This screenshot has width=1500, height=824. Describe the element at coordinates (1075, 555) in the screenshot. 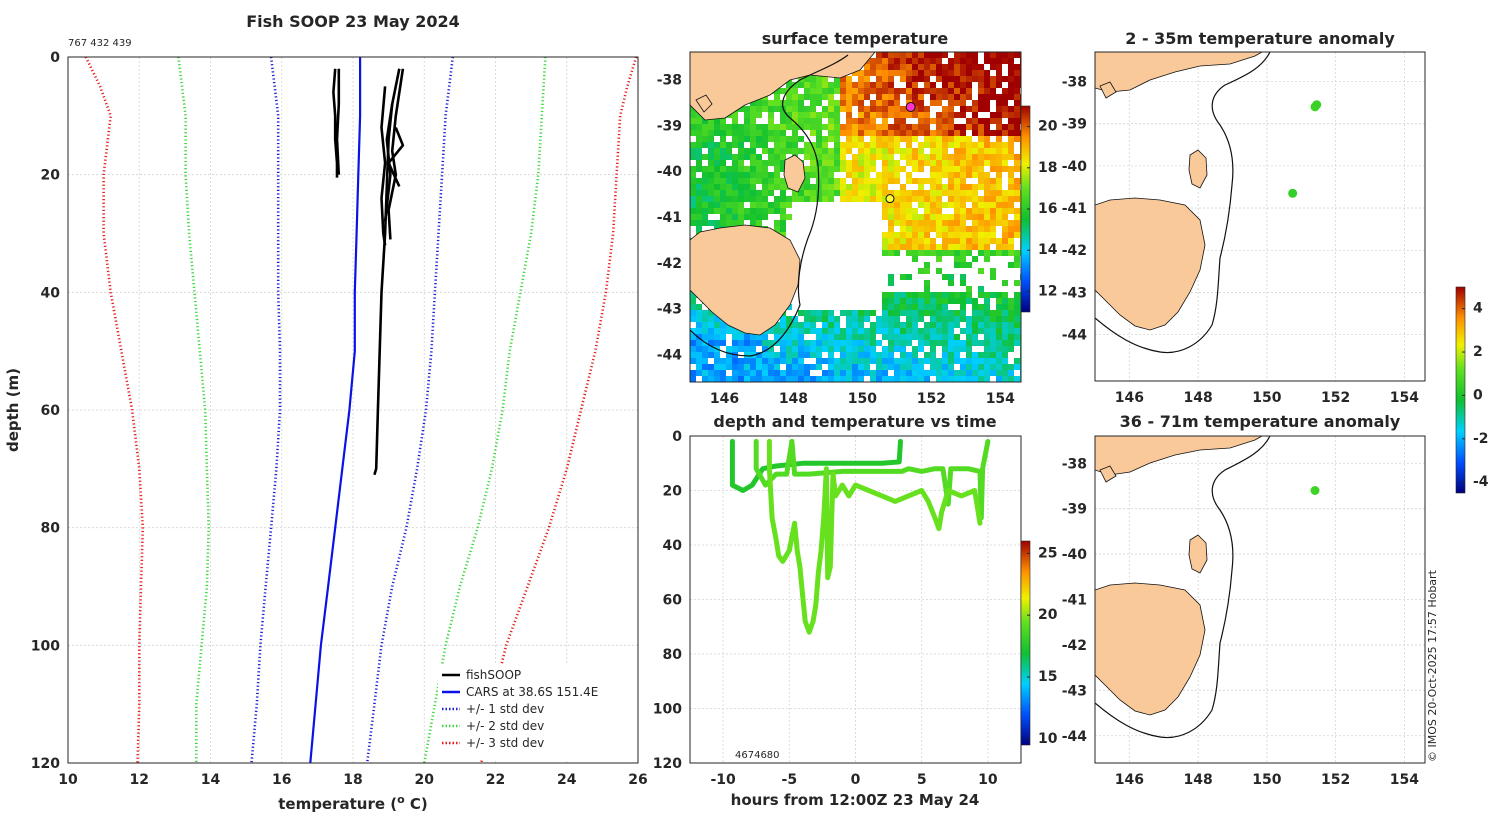

I see `map-ytick-label: -40` at that location.